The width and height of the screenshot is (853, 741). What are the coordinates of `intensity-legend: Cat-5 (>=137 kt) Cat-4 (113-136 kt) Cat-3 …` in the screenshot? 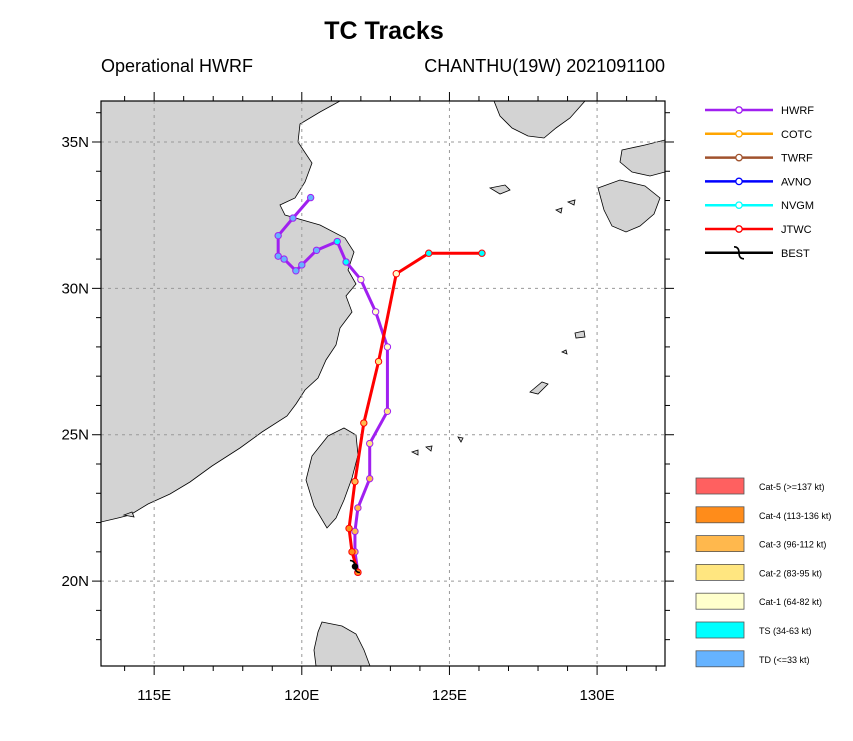 It's located at (763, 572).